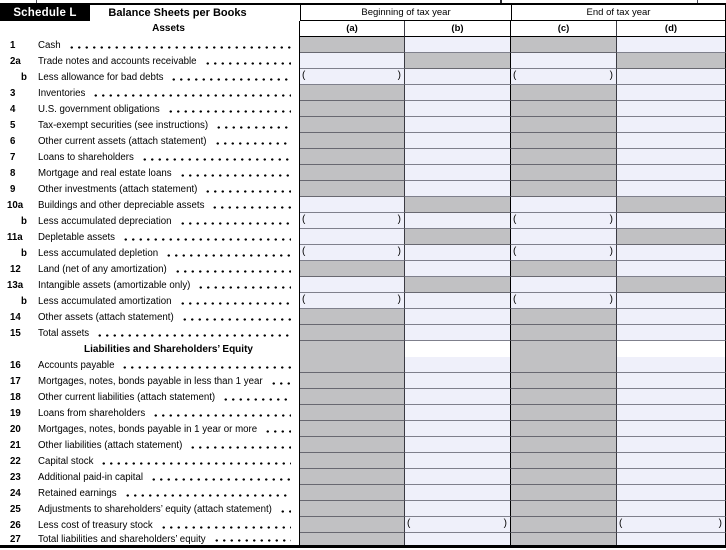  I want to click on prior-grid-tick, so click(501, 1).